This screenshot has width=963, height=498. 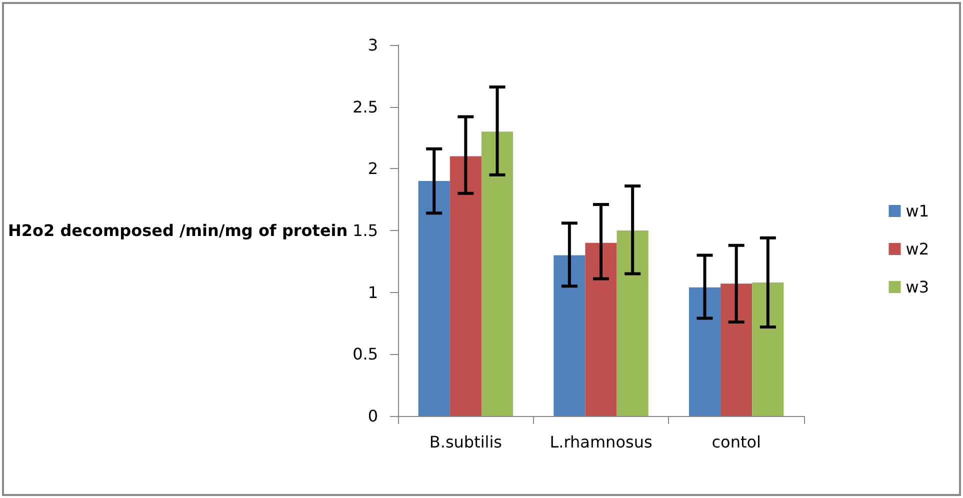 What do you see at coordinates (917, 249) in the screenshot?
I see `legend-label: w2` at bounding box center [917, 249].